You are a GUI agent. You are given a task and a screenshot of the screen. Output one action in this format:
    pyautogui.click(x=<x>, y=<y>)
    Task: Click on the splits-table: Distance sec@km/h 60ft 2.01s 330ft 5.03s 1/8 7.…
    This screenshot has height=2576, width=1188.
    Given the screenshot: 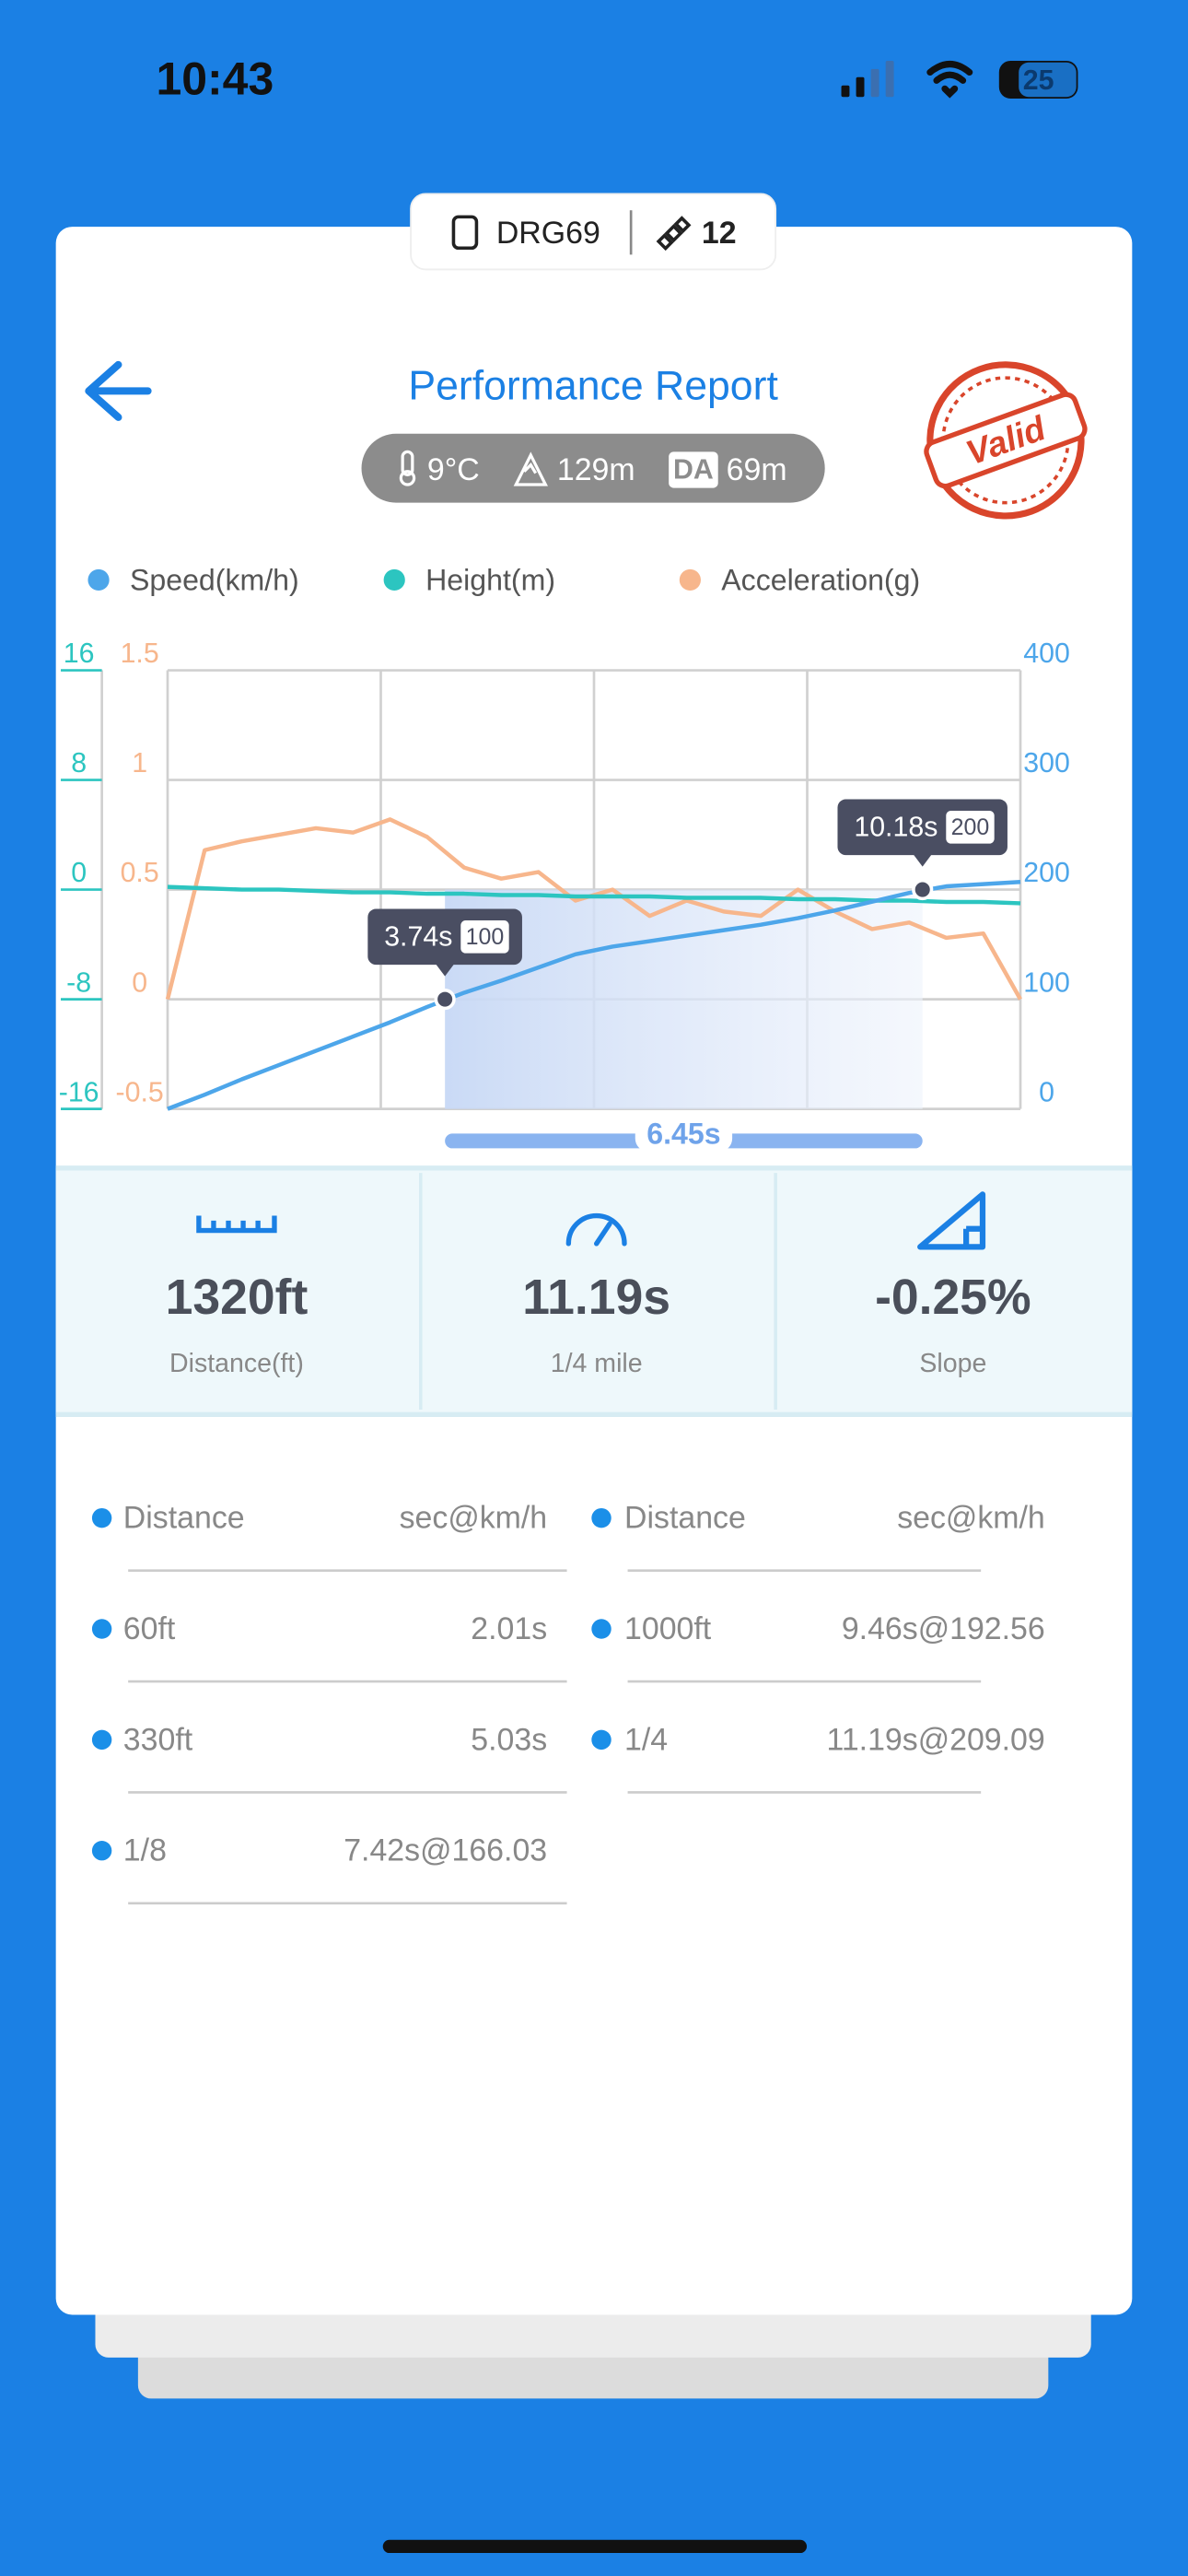 What is the action you would take?
    pyautogui.click(x=568, y=1703)
    